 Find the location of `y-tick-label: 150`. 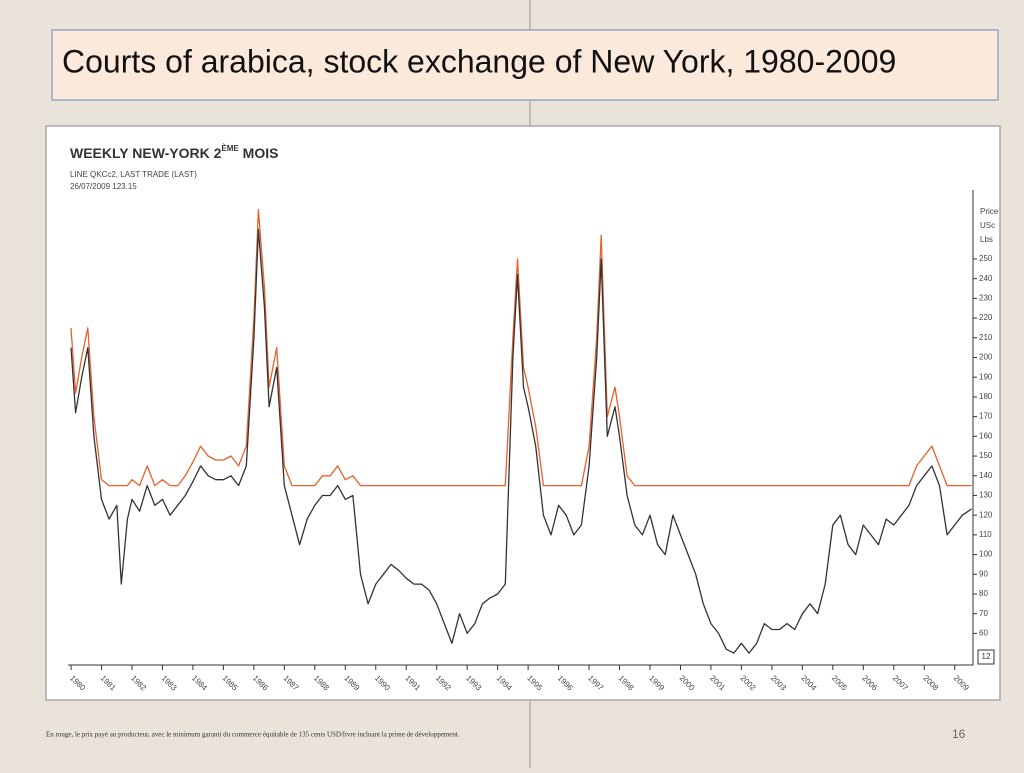

y-tick-label: 150 is located at coordinates (986, 455).